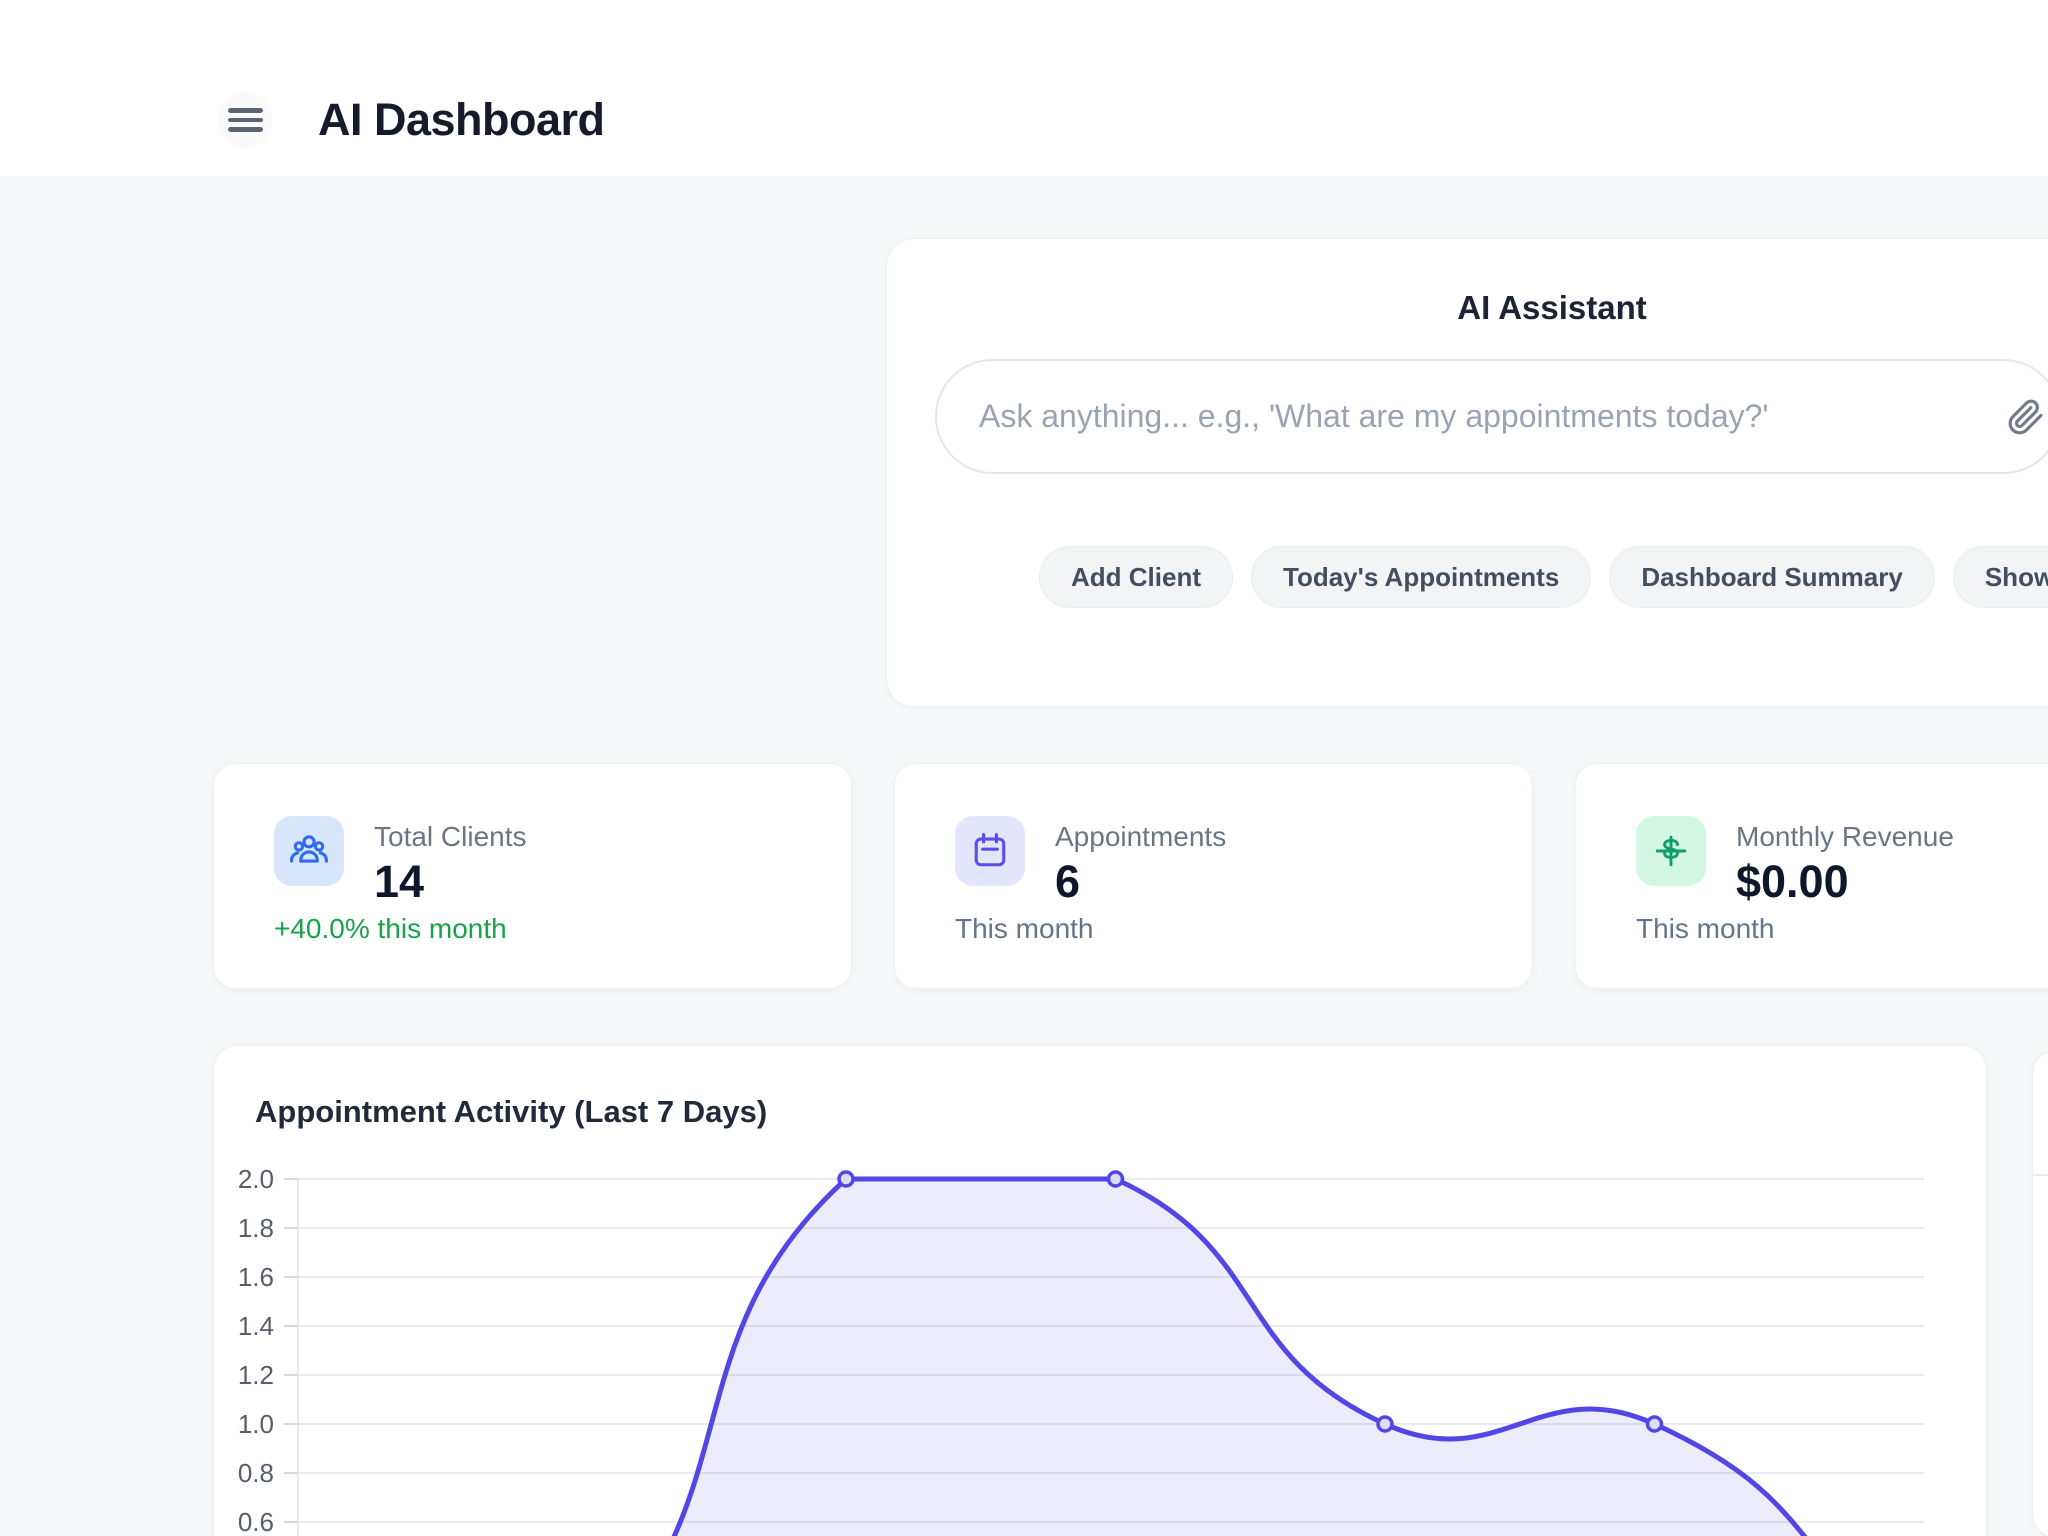 The image size is (2048, 1536). I want to click on stat-card-appointments: Appointments 6 This month, so click(1213, 876).